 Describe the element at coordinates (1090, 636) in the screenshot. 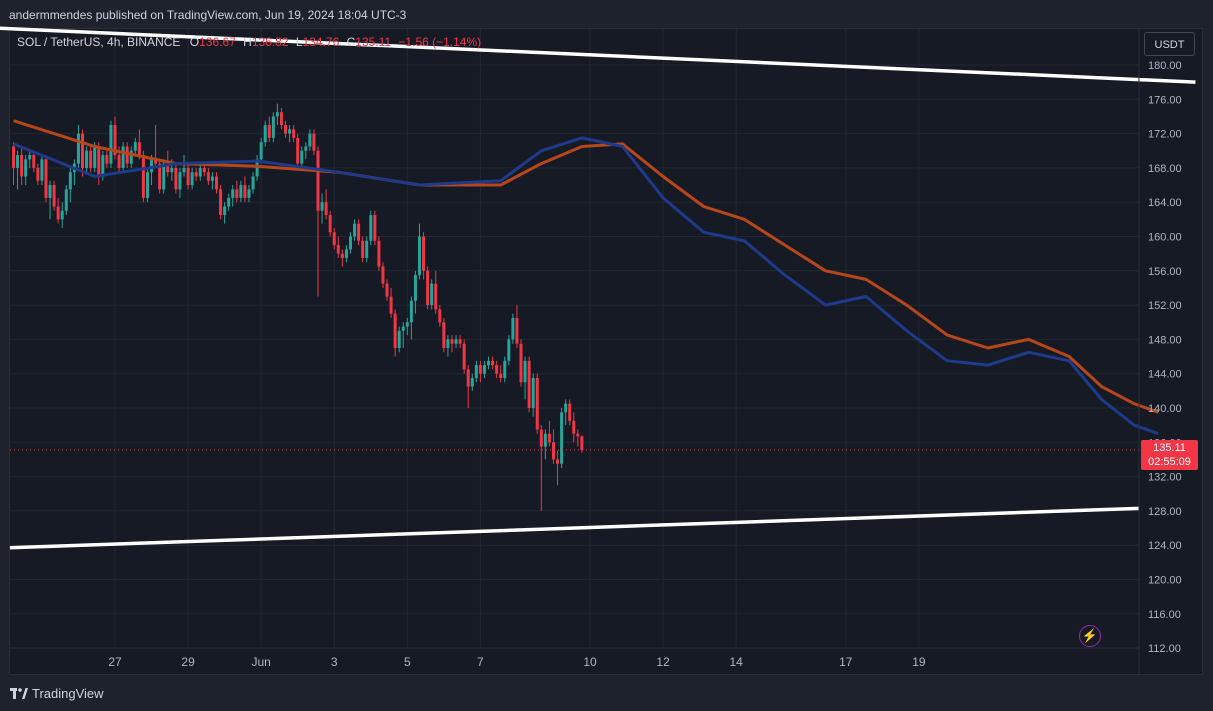

I see `lightning-icon: ⚡` at that location.